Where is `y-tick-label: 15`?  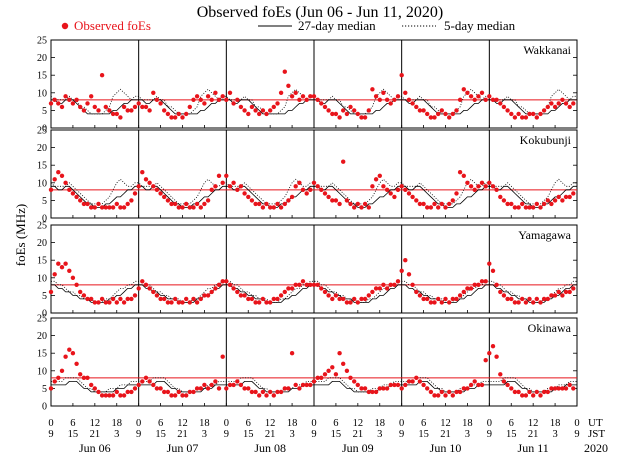
y-tick-label: 15 is located at coordinates (42, 166).